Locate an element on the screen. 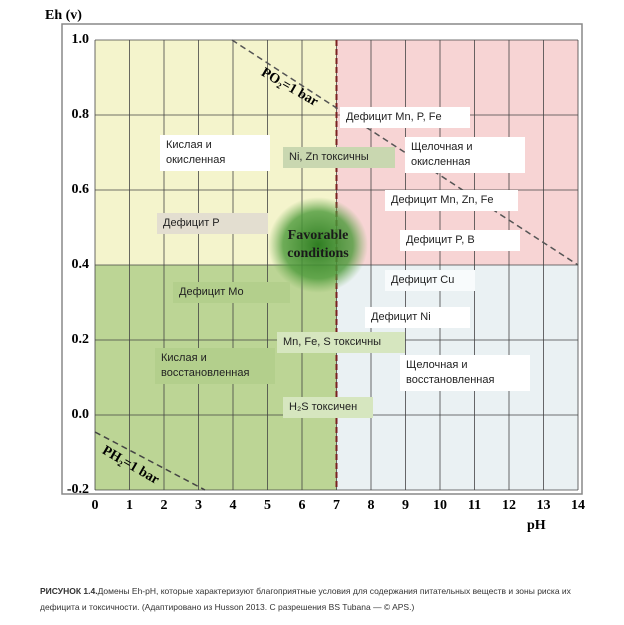 This screenshot has height=625, width=624. y-tick-label: 0.4 is located at coordinates (81, 264).